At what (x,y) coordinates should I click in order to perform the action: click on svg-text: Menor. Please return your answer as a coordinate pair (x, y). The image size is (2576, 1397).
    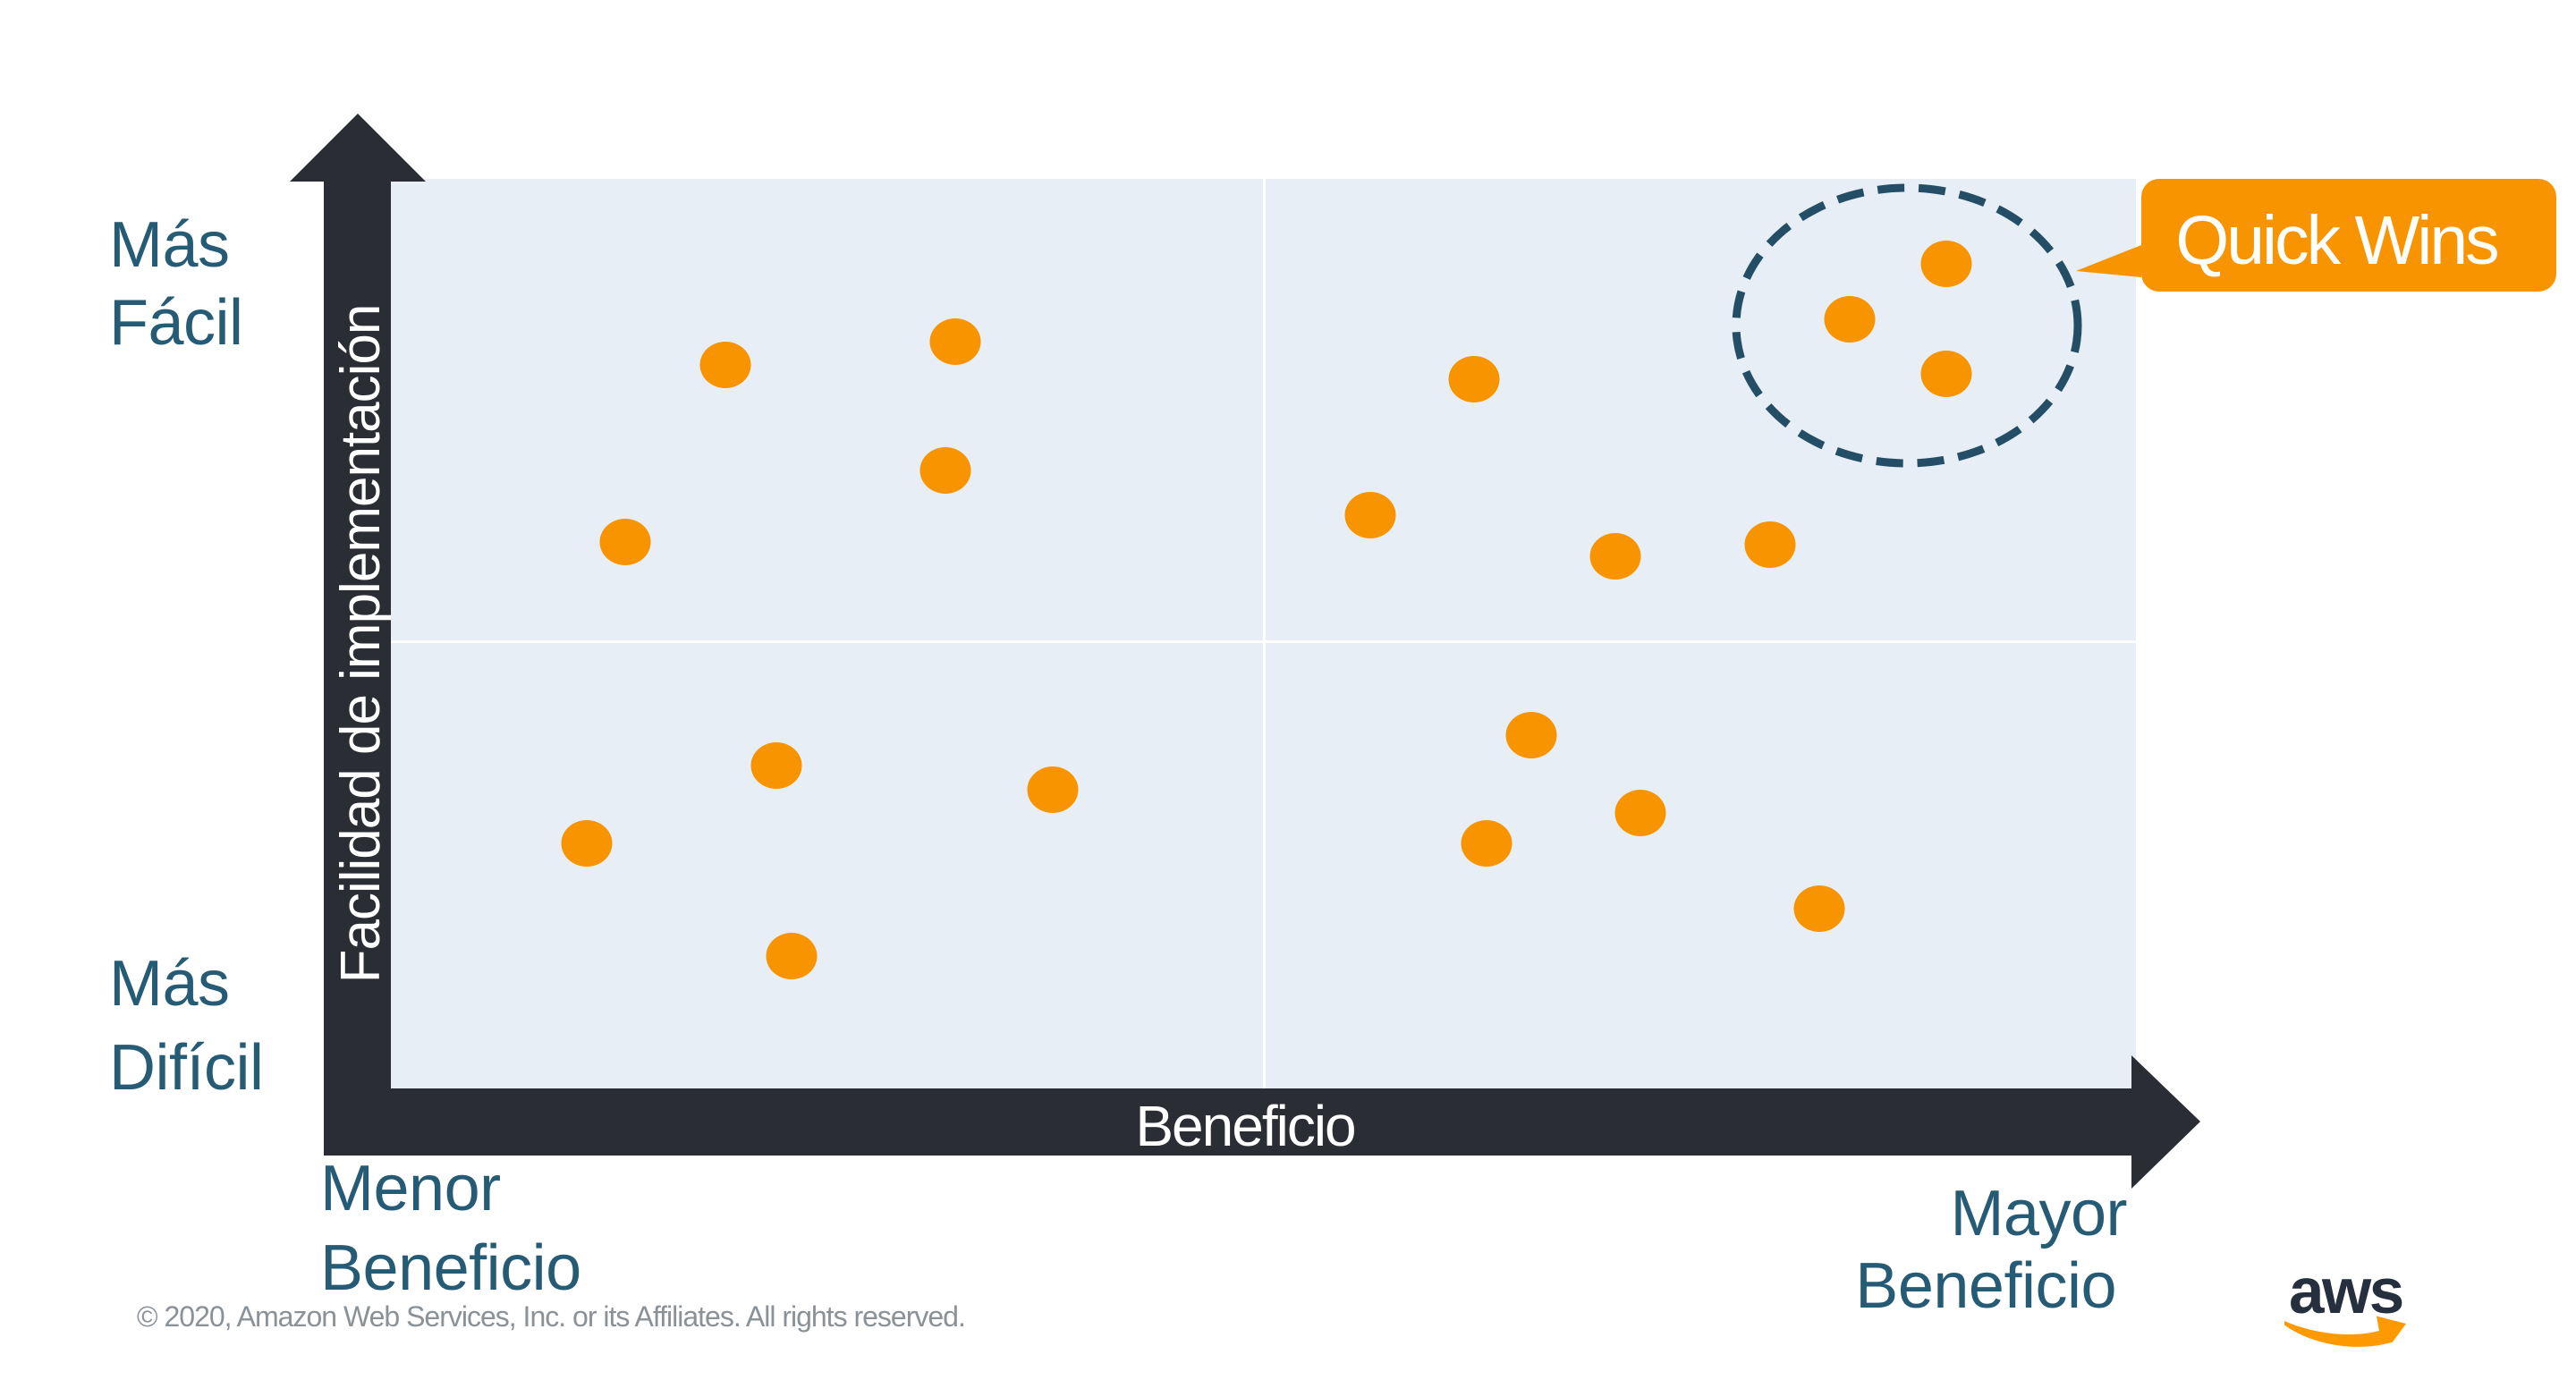
    Looking at the image, I should click on (410, 1188).